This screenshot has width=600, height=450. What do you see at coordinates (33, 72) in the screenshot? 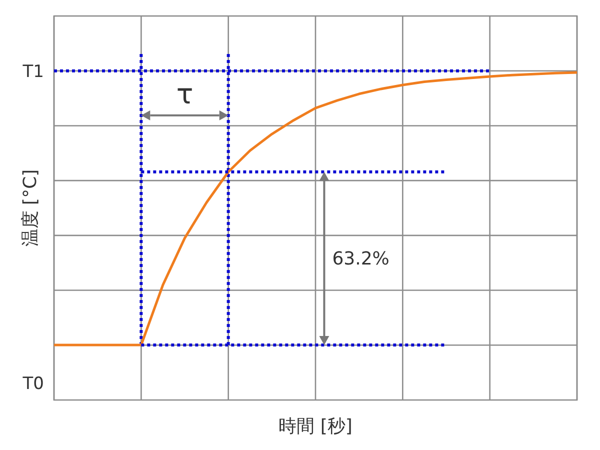
I see `text: T1` at bounding box center [33, 72].